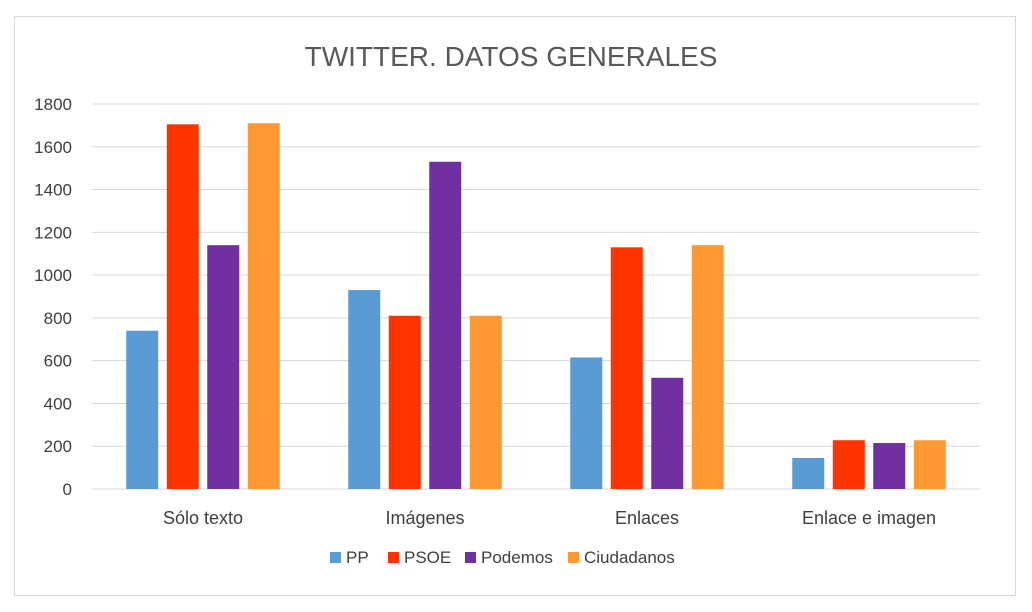 The width and height of the screenshot is (1032, 612). What do you see at coordinates (67, 489) in the screenshot?
I see `y-tick-label: 0` at bounding box center [67, 489].